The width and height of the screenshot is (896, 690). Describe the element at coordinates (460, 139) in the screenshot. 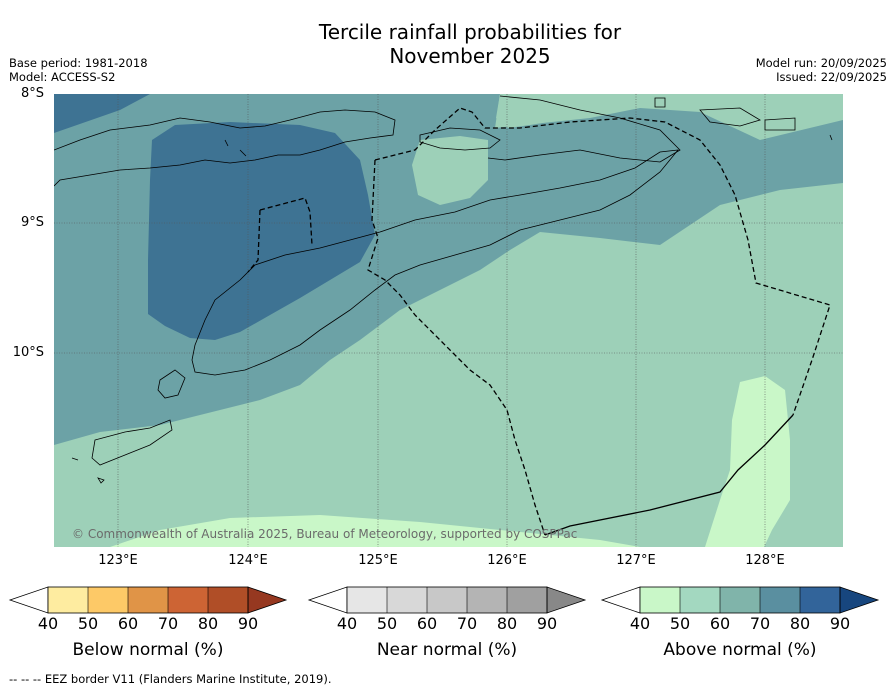

I see `coastline-alor` at that location.